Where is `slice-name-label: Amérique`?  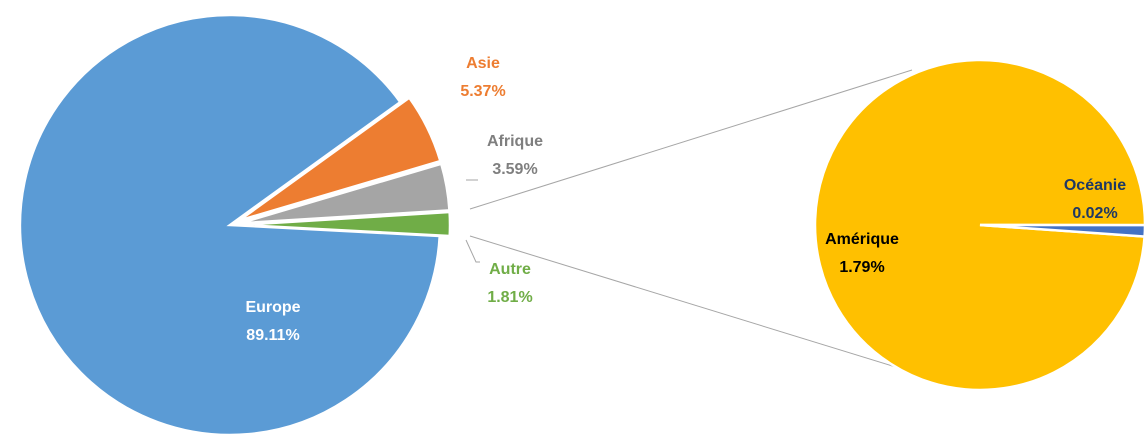
slice-name-label: Amérique is located at coordinates (862, 239).